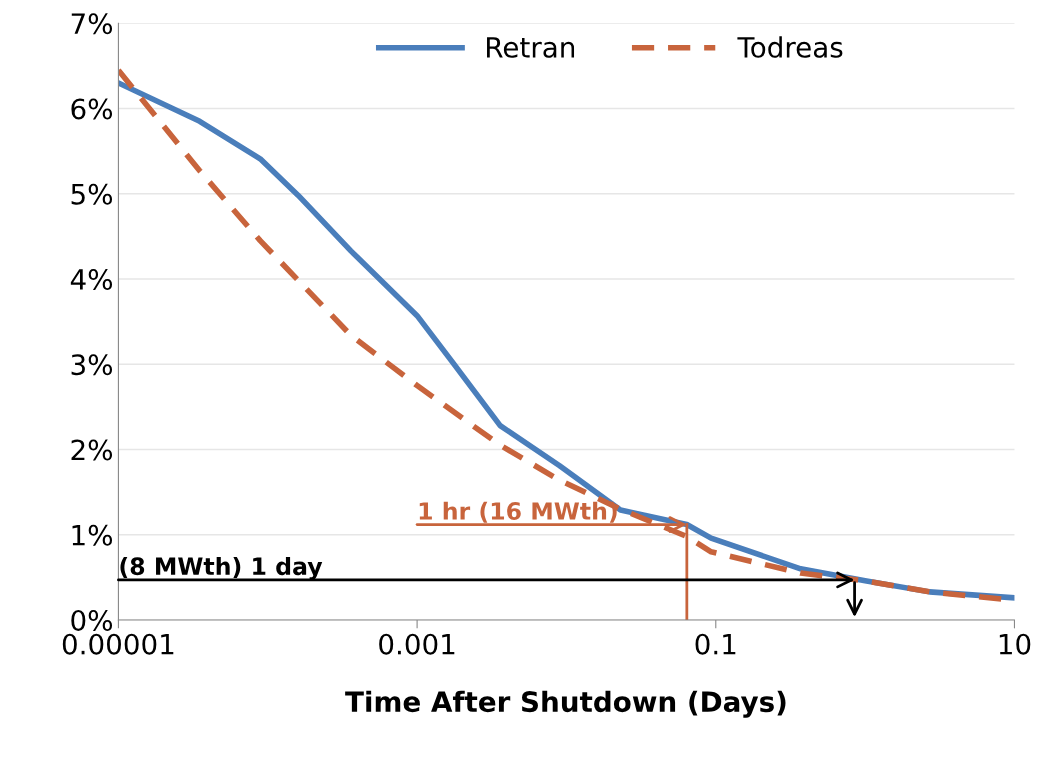 The image size is (1048, 775). I want to click on y-tick-label: 1%, so click(92, 535).